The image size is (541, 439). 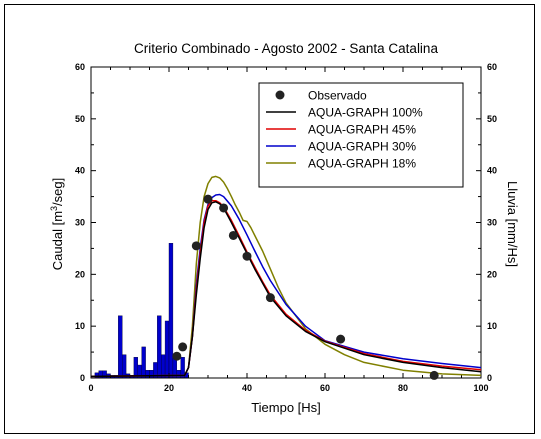 I want to click on y2-tick-label: 30, so click(x=492, y=223).